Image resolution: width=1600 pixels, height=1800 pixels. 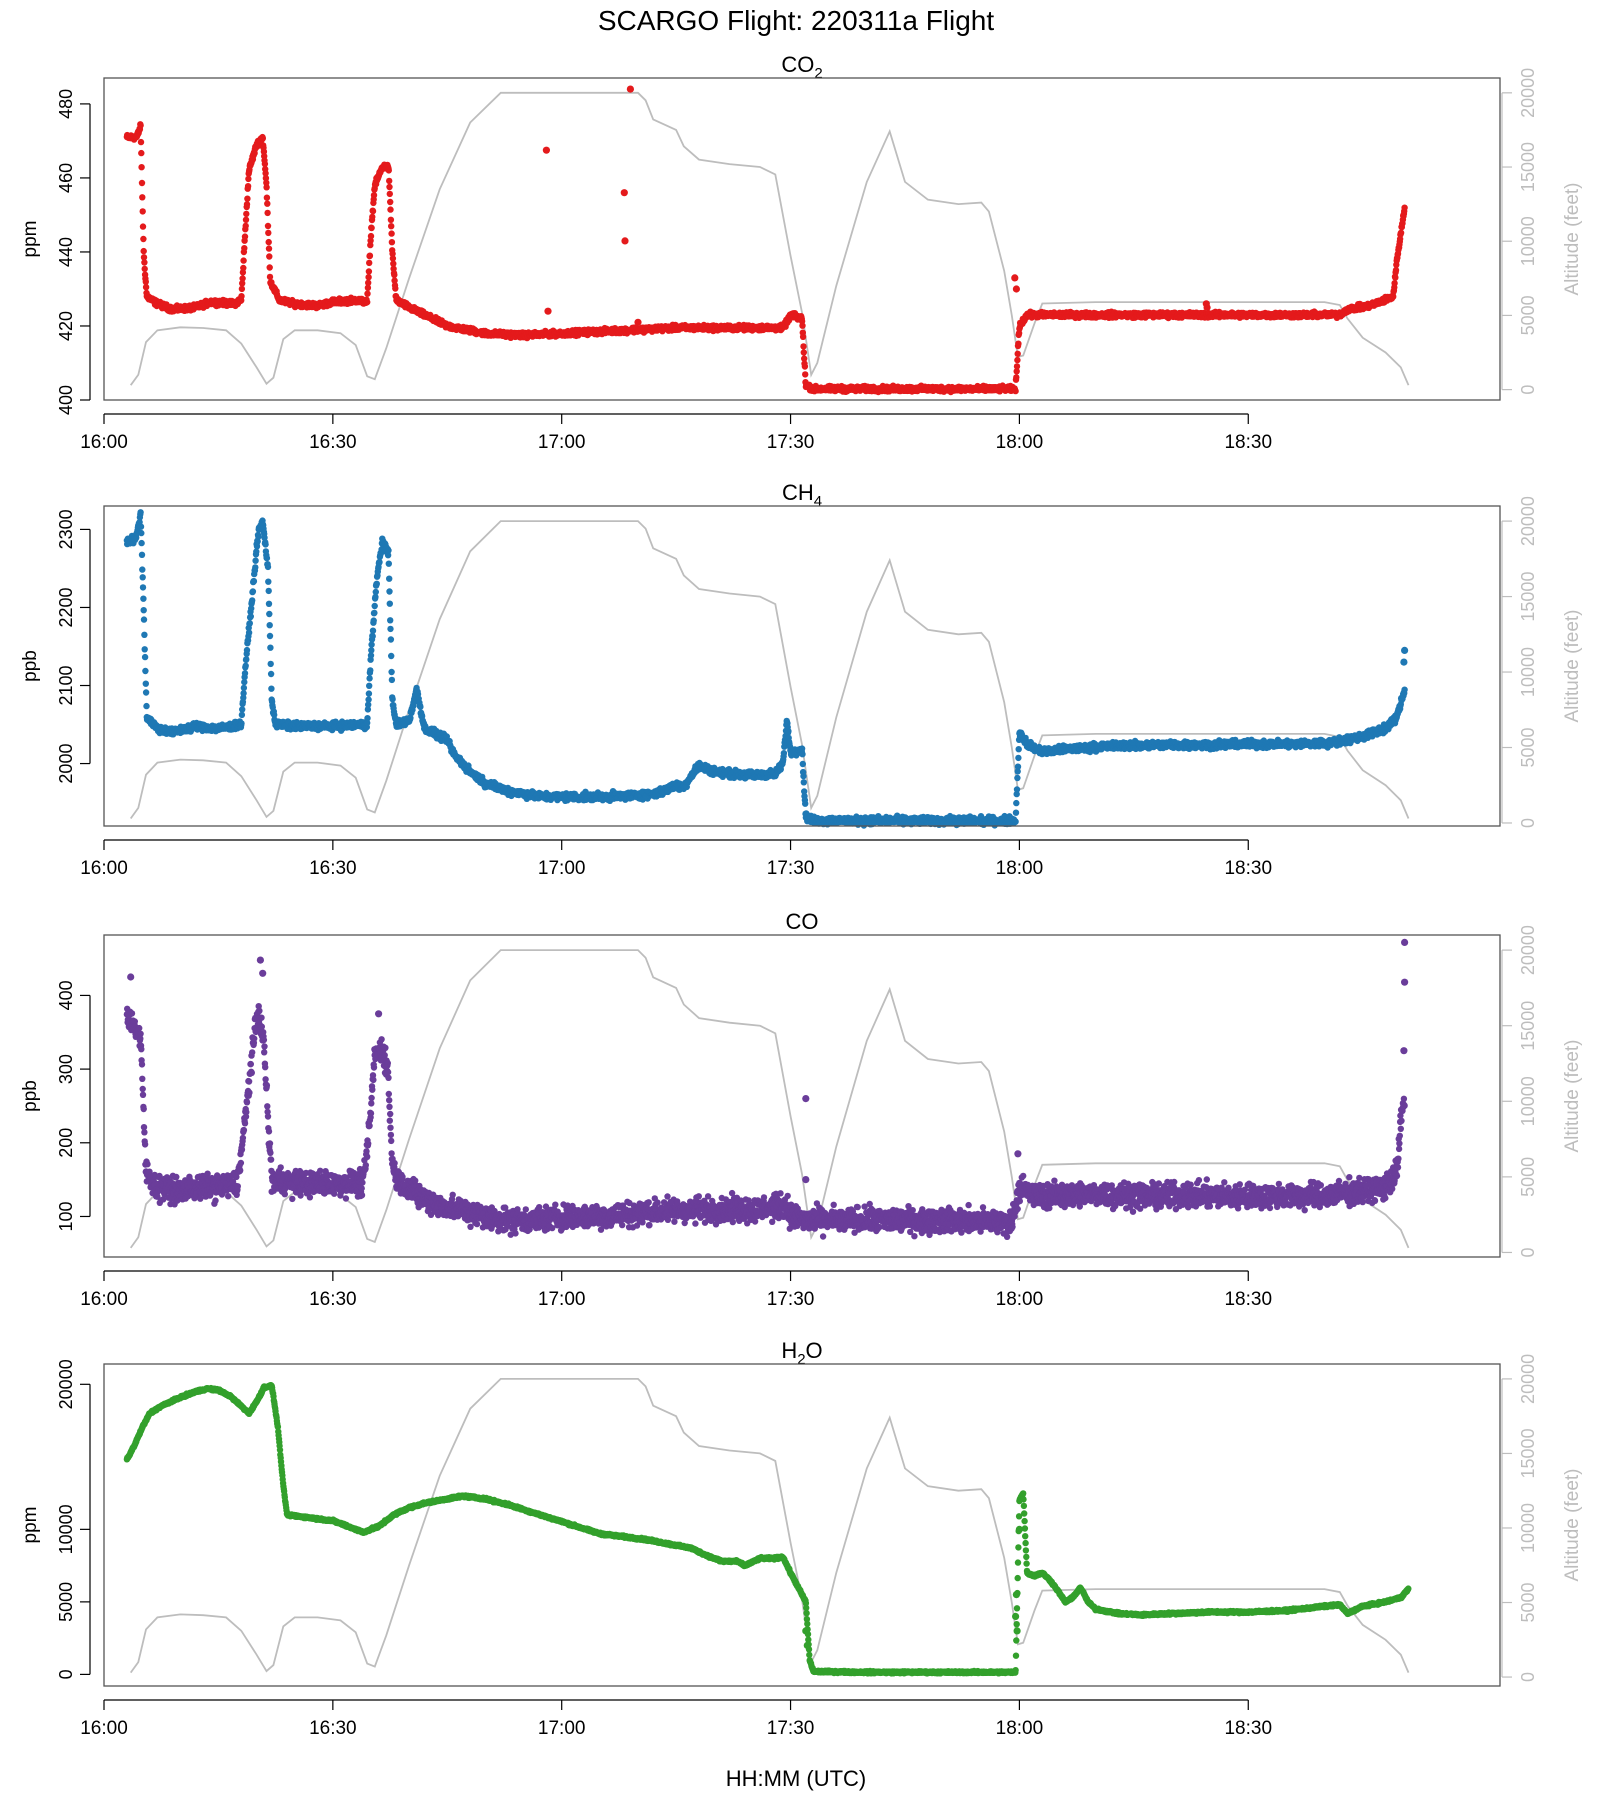 I want to click on y2-tick-label: 0, so click(x=1528, y=390).